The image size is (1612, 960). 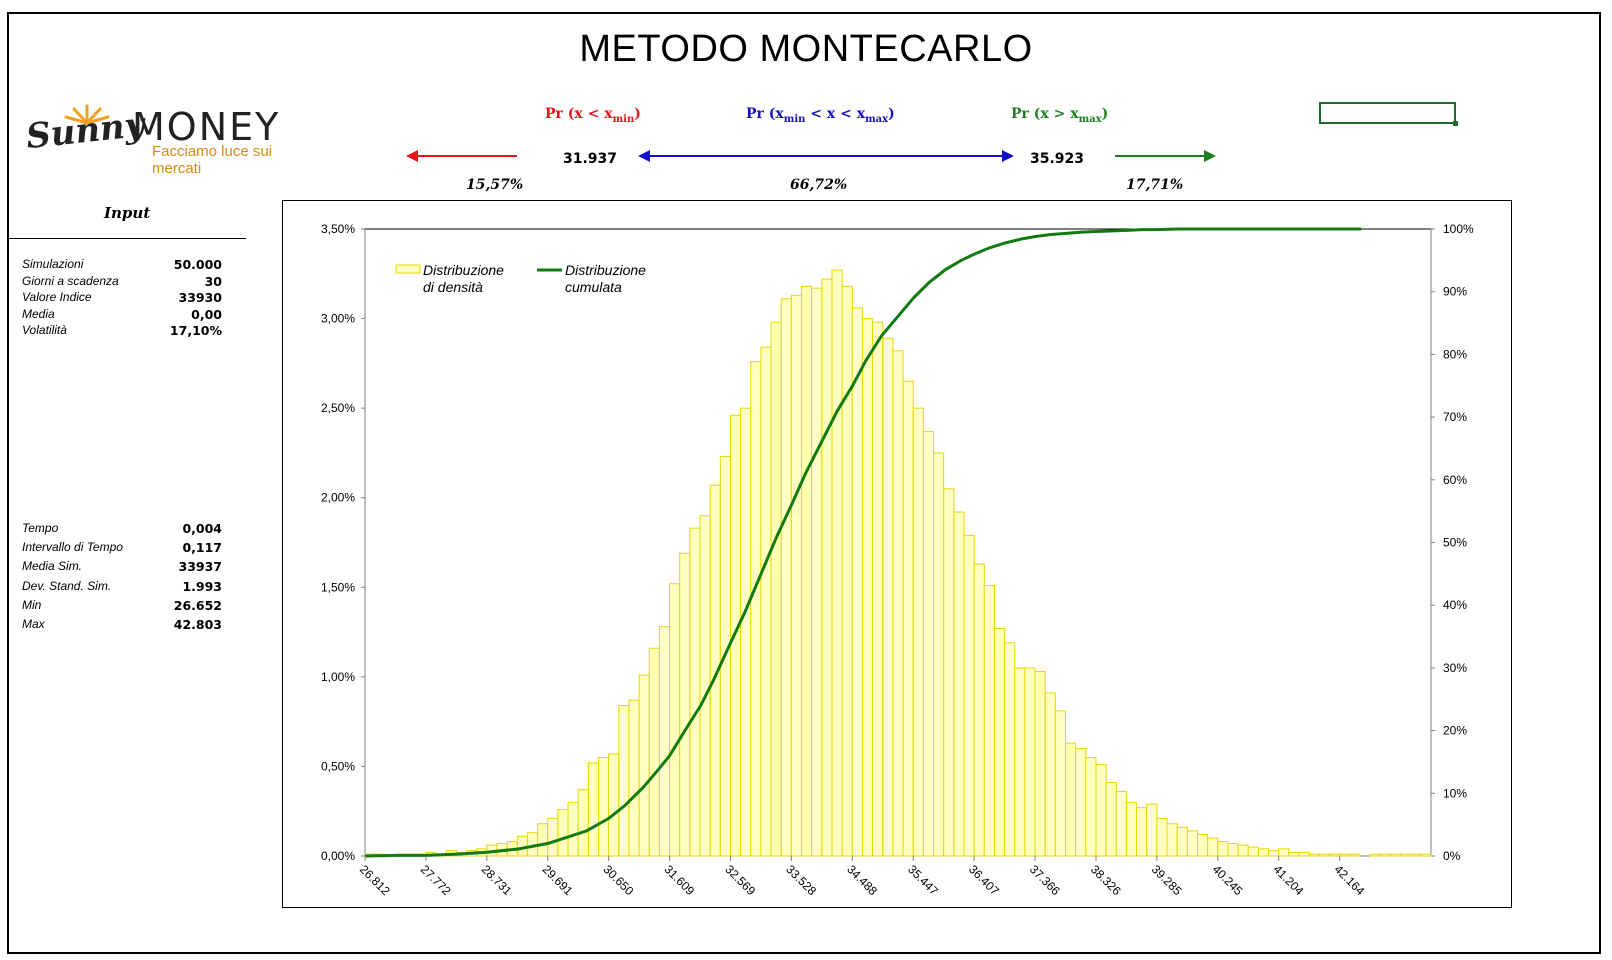 I want to click on y2-tick-label: 10%, so click(x=1455, y=793).